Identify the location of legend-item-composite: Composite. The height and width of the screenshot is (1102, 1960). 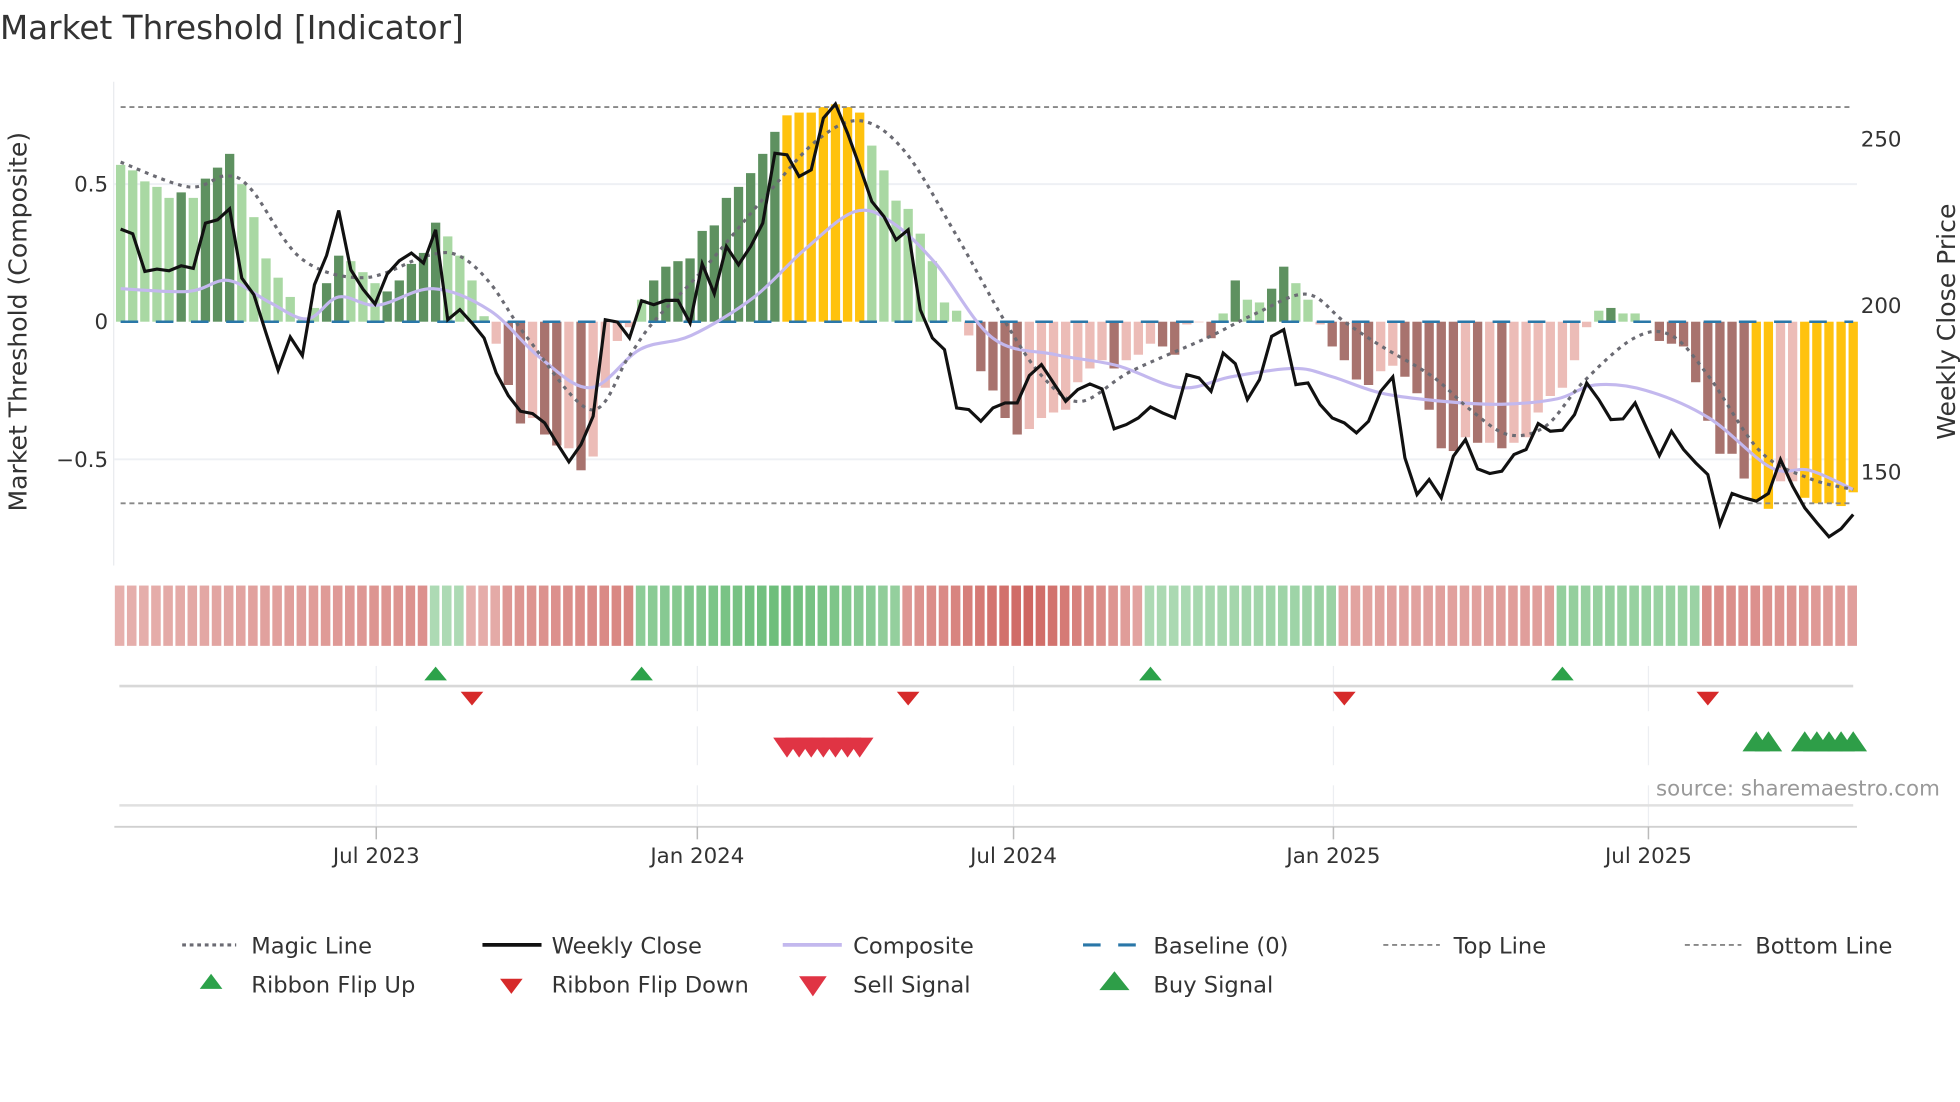
(878, 947).